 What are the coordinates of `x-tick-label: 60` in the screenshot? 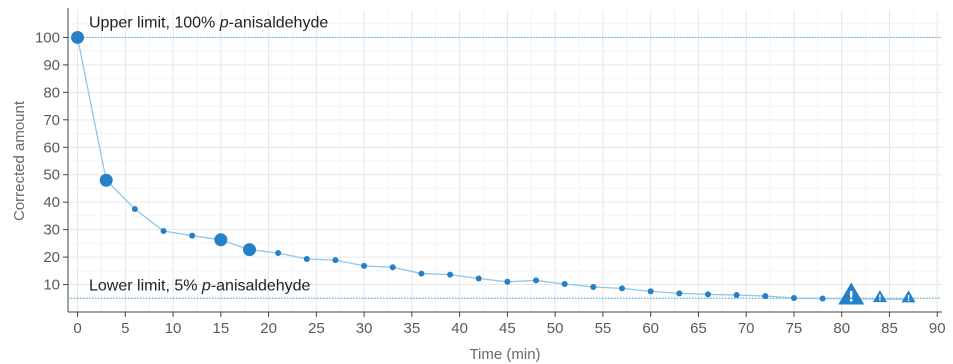 It's located at (650, 328).